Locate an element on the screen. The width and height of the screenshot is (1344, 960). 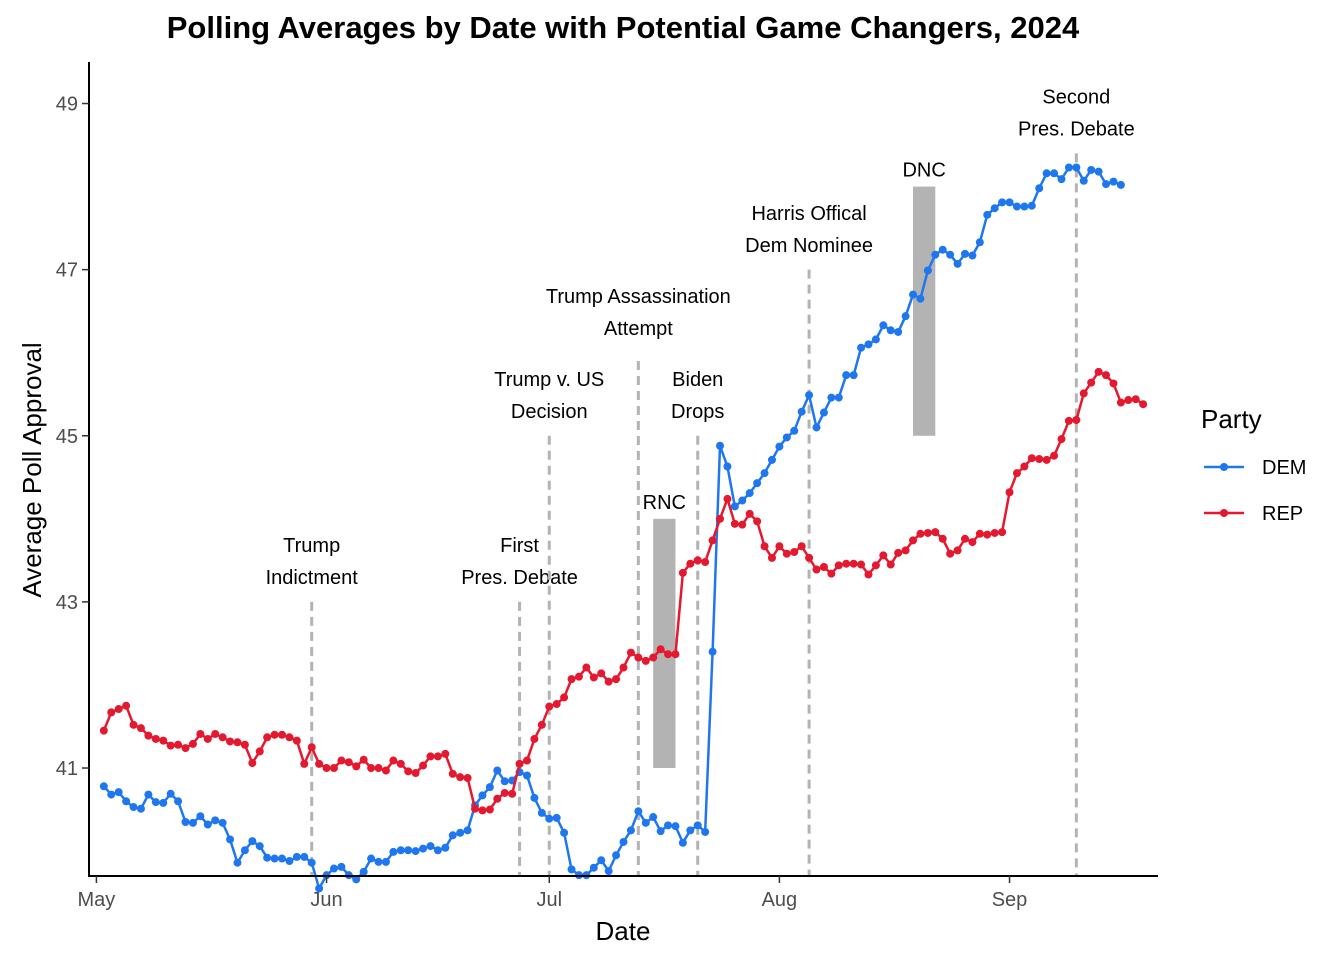
legend: Party DEM REP is located at coordinates (1253, 464).